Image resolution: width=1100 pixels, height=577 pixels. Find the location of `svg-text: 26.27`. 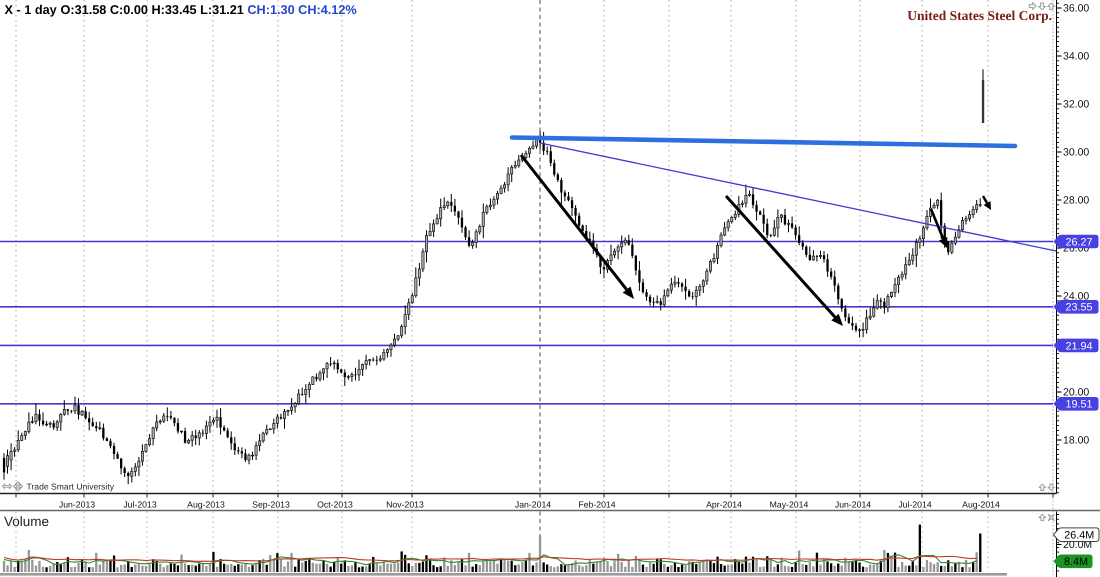

svg-text: 26.27 is located at coordinates (1078, 242).